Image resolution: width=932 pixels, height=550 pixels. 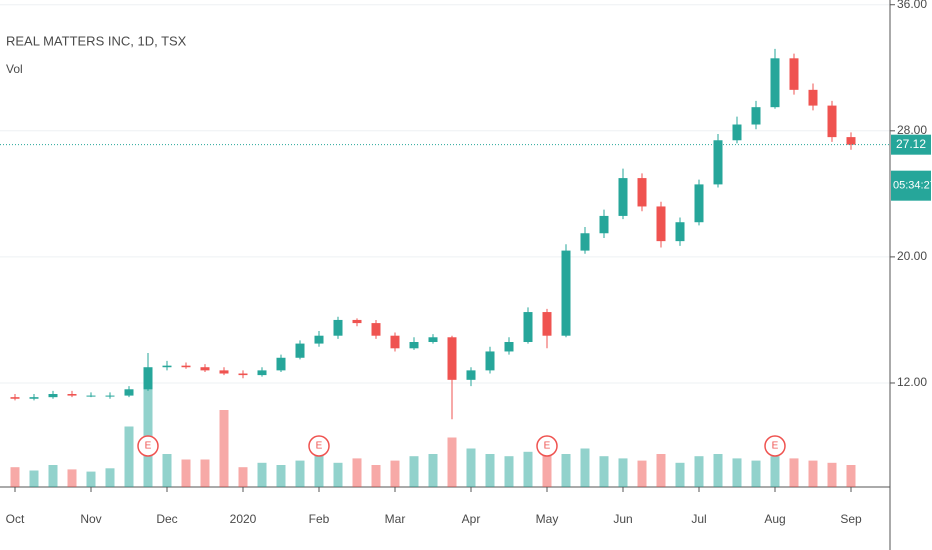 What do you see at coordinates (96, 40) in the screenshot?
I see `chart-title: REAL MATTERS INC, 1D, TSX` at bounding box center [96, 40].